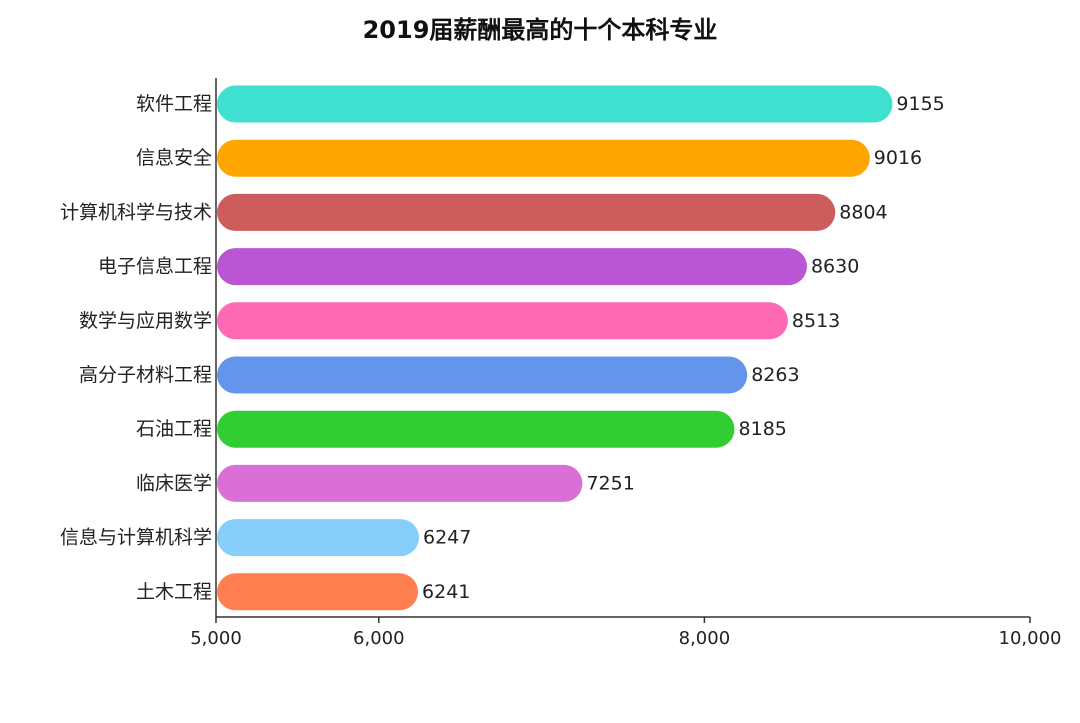  What do you see at coordinates (1030, 638) in the screenshot?
I see `x-tick-label-3: 10,000` at bounding box center [1030, 638].